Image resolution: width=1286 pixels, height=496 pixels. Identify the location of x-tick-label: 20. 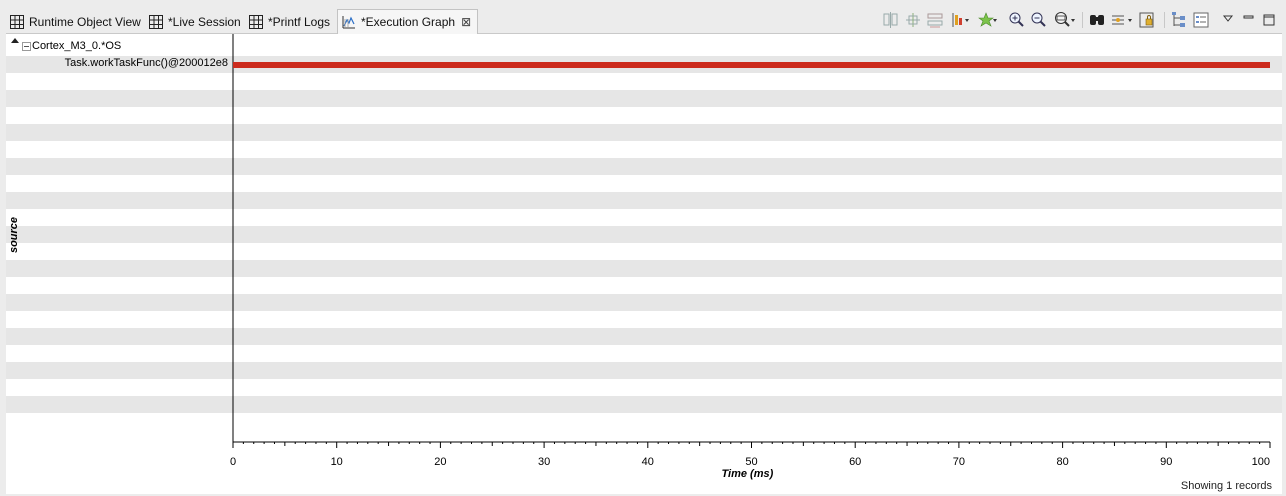
(440, 462).